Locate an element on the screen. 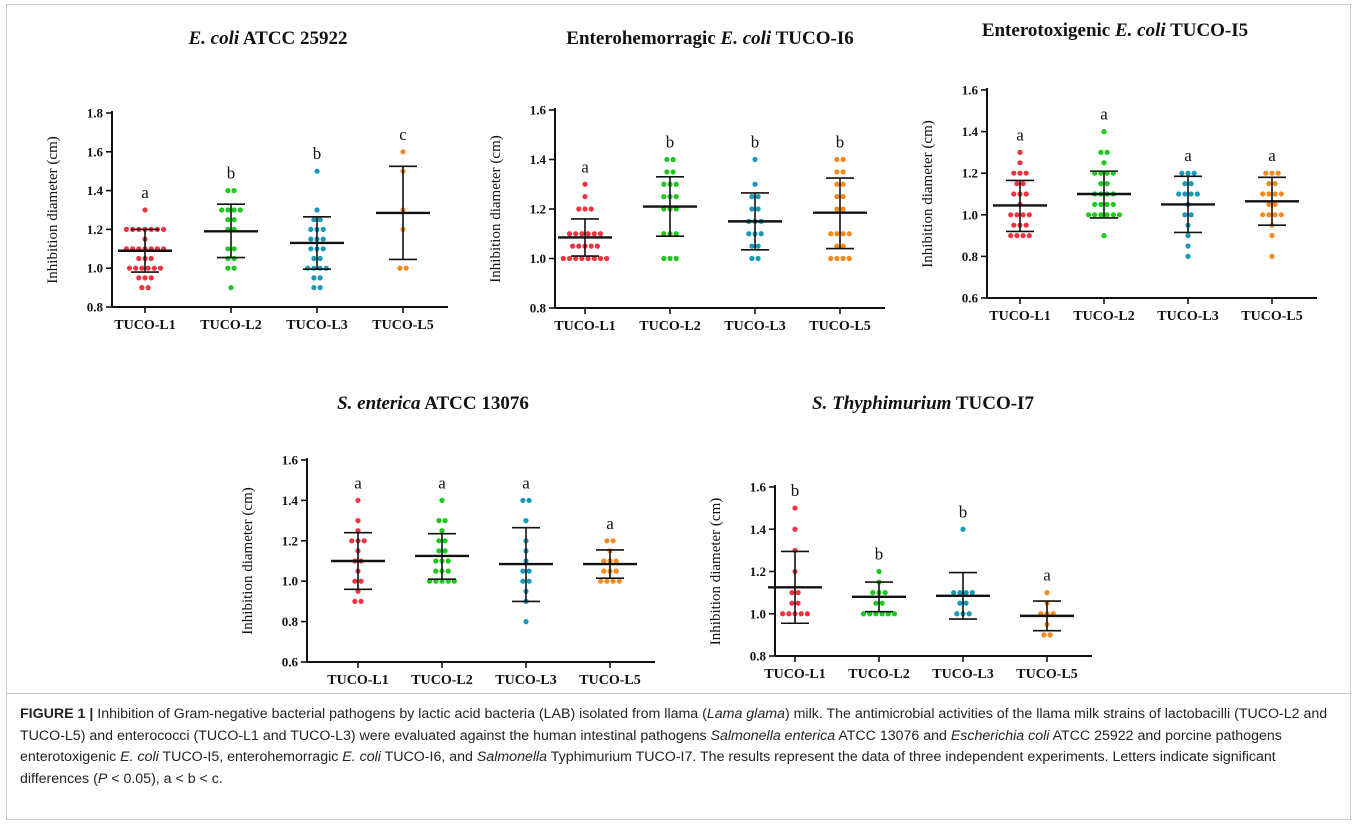 Image resolution: width=1357 pixels, height=825 pixels. x-category-label: TUCO-L5 is located at coordinates (402, 325).